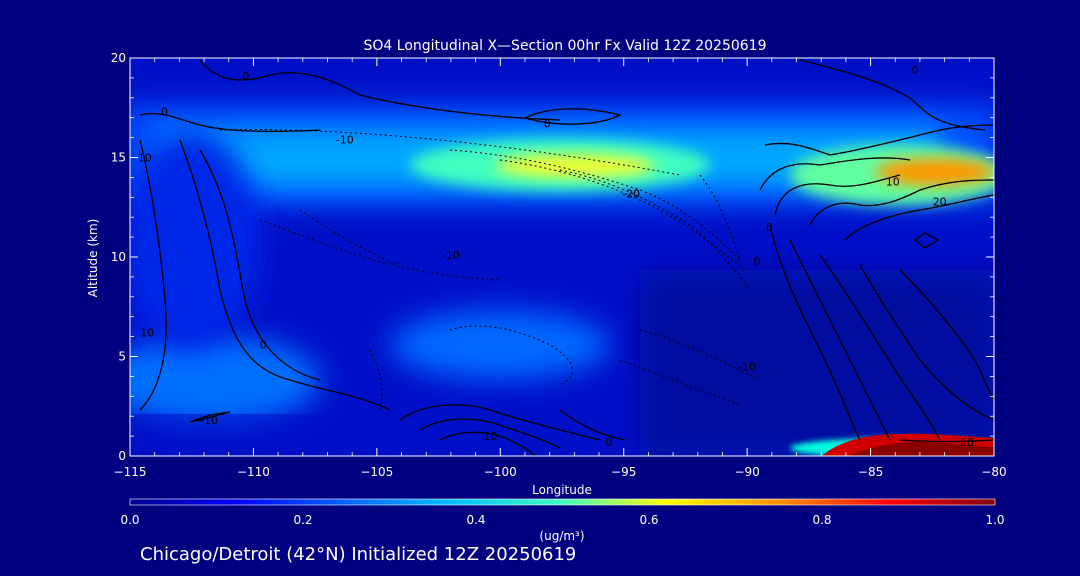 This screenshot has width=1080, height=576. Describe the element at coordinates (940, 201) in the screenshot. I see `contour-value-label: 20` at that location.